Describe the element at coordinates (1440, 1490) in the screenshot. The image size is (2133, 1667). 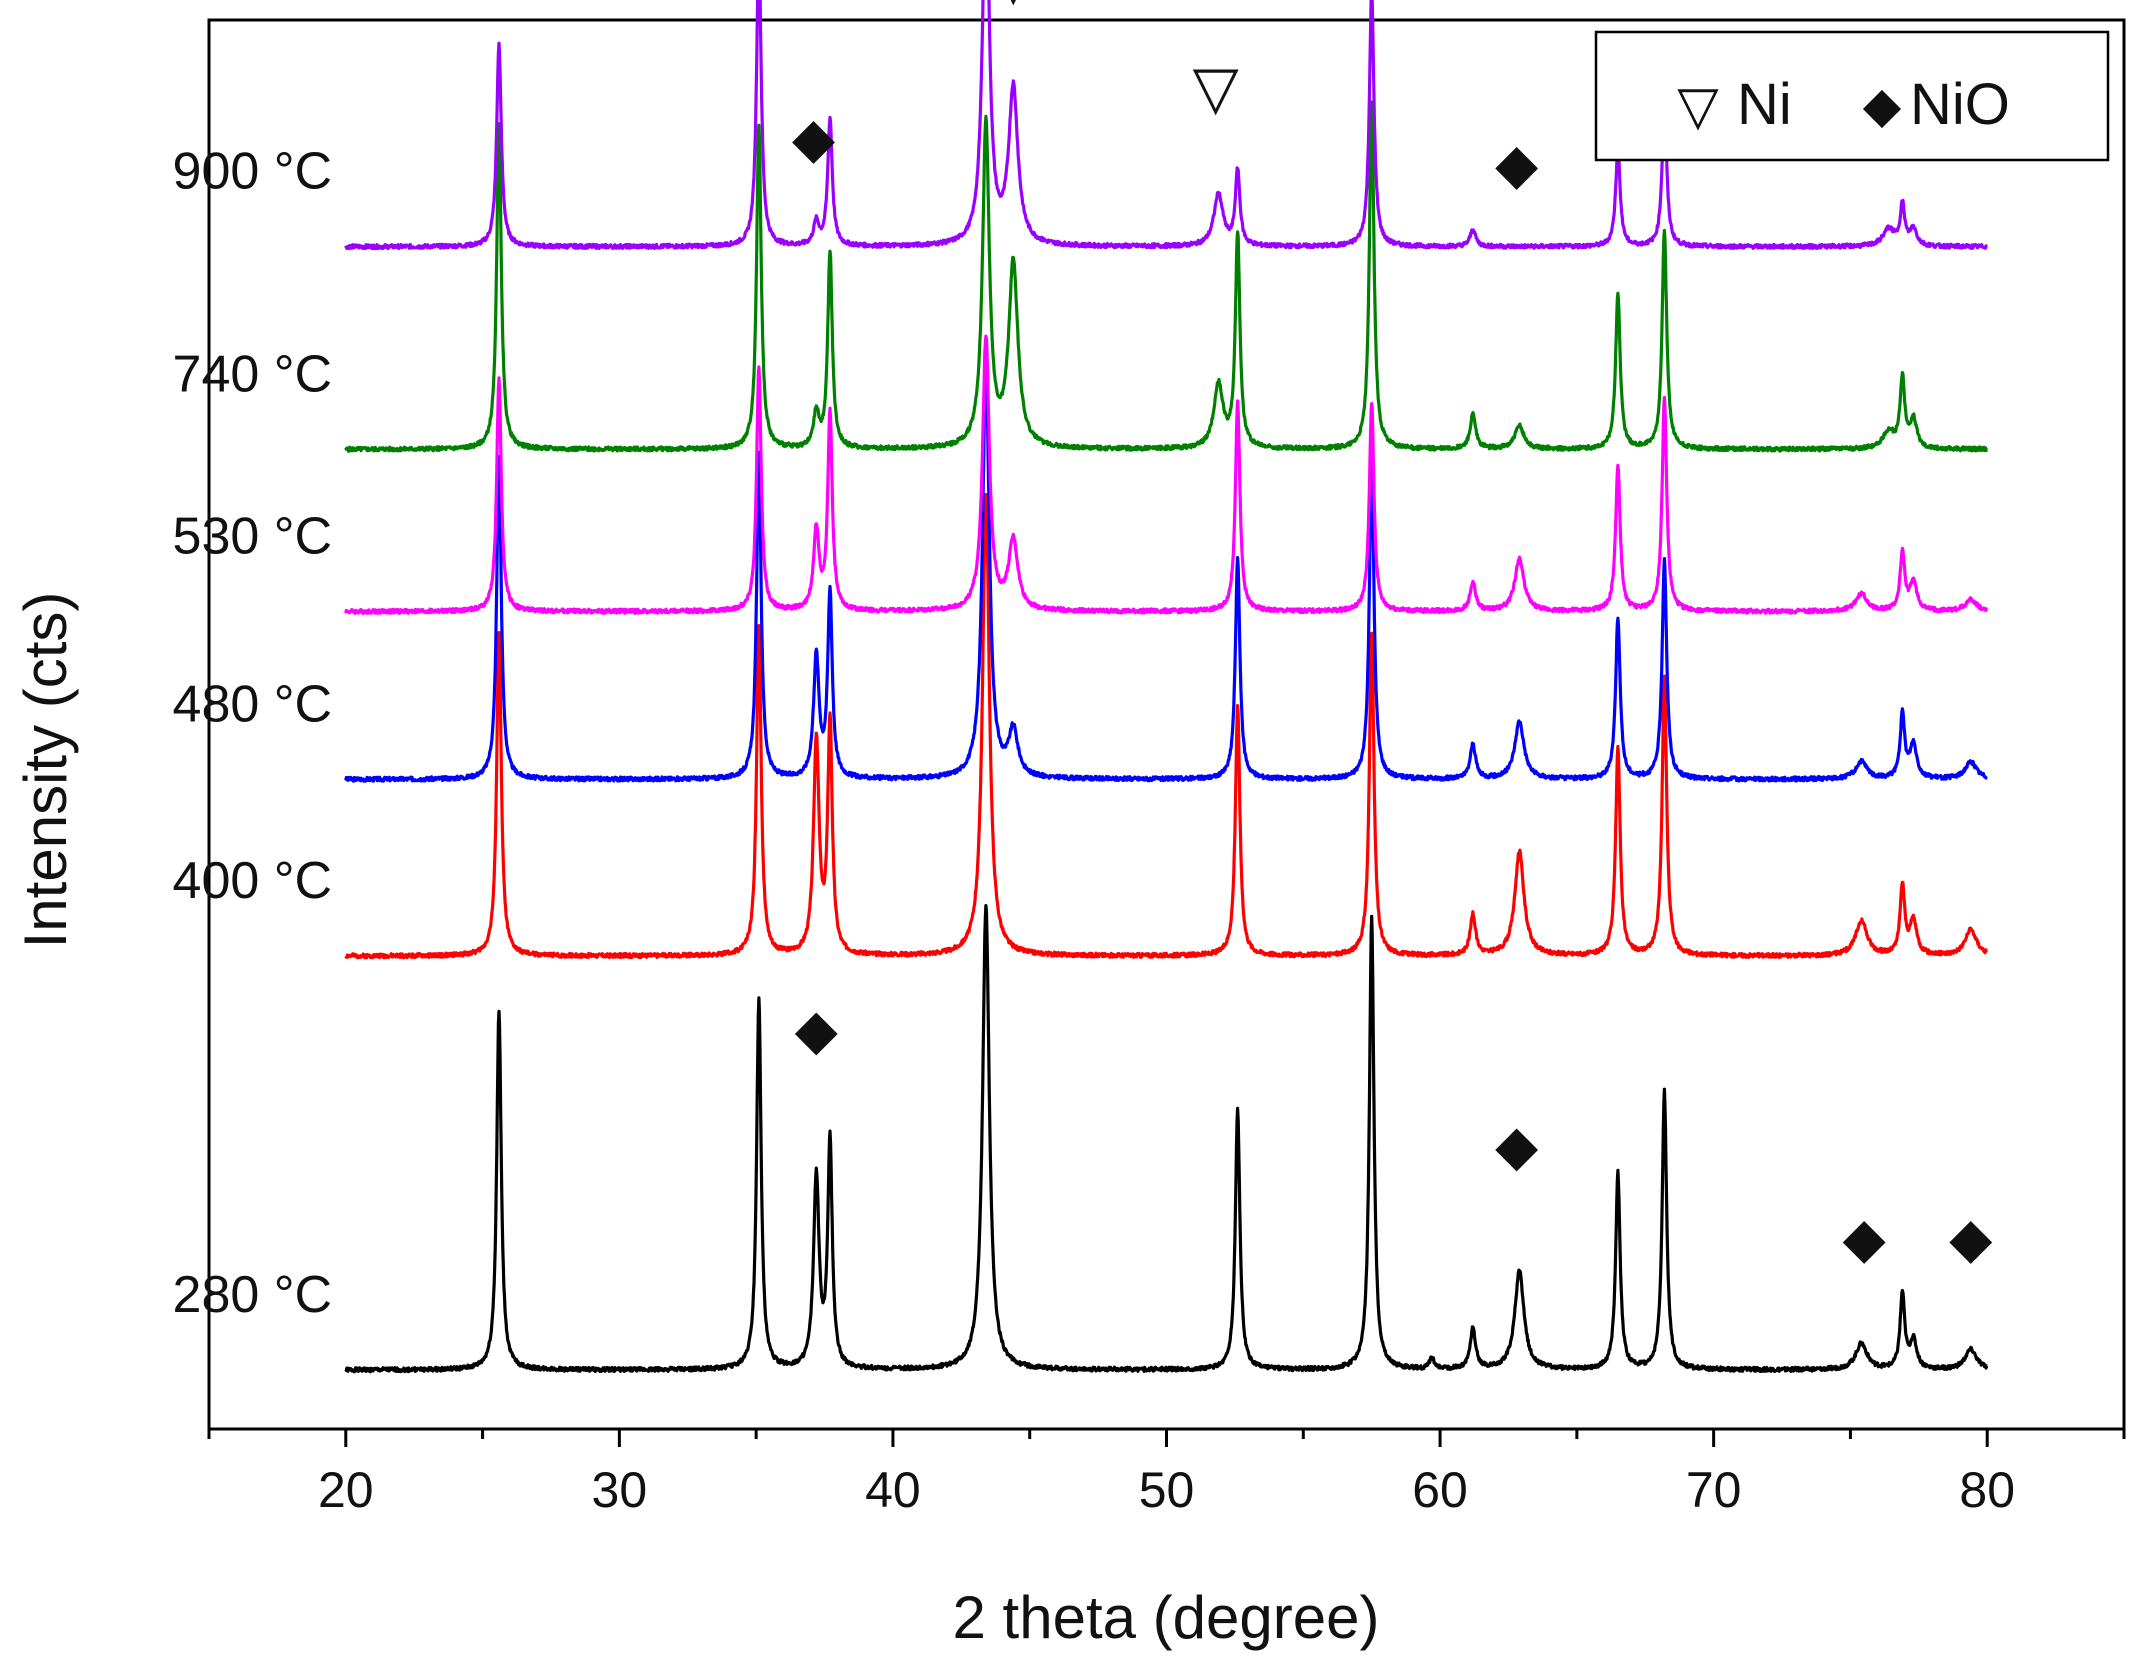
I see `x-tick-label: 60` at that location.